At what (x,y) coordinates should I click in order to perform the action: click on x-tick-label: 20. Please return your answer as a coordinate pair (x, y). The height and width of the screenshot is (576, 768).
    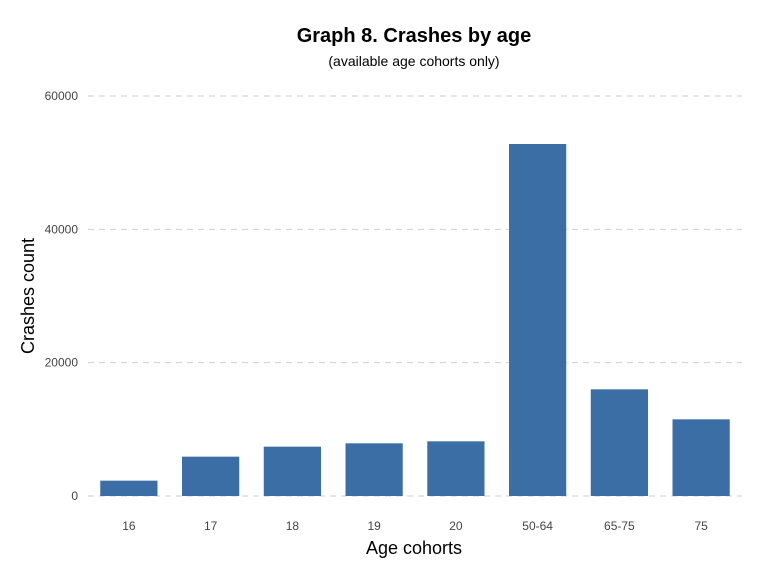
    Looking at the image, I should click on (456, 526).